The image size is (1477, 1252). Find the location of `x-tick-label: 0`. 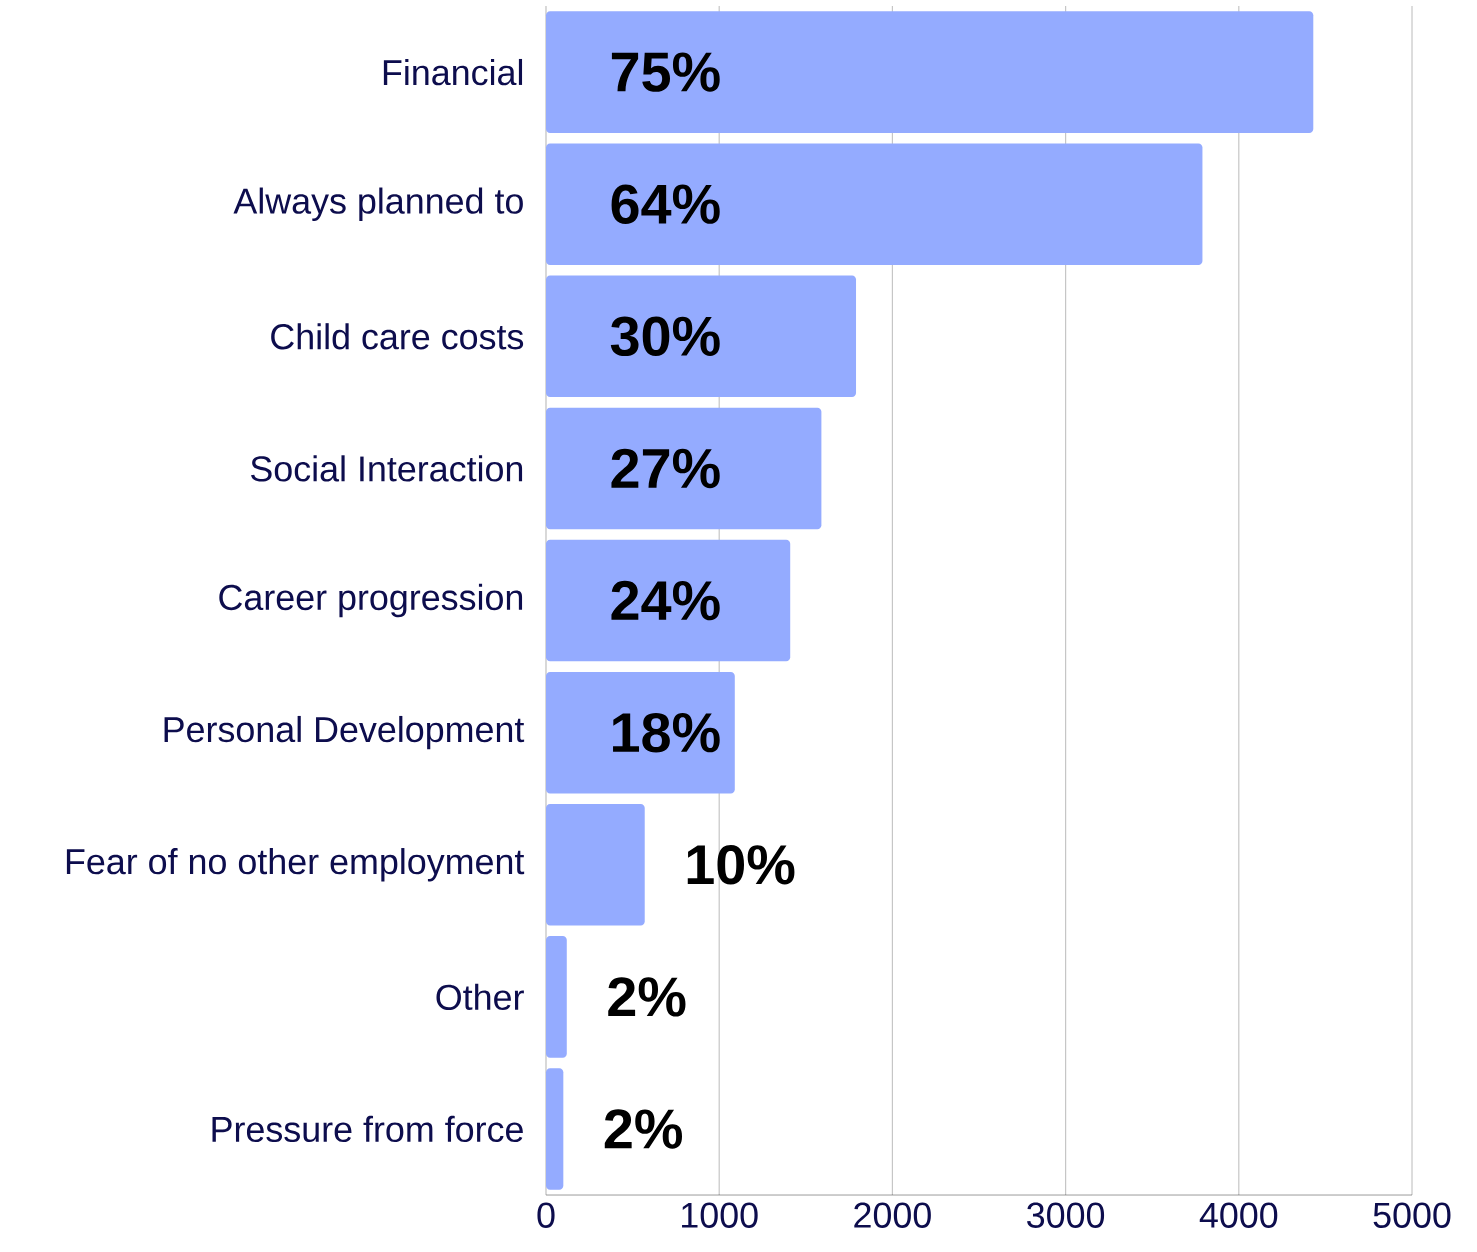

x-tick-label: 0 is located at coordinates (546, 1215).